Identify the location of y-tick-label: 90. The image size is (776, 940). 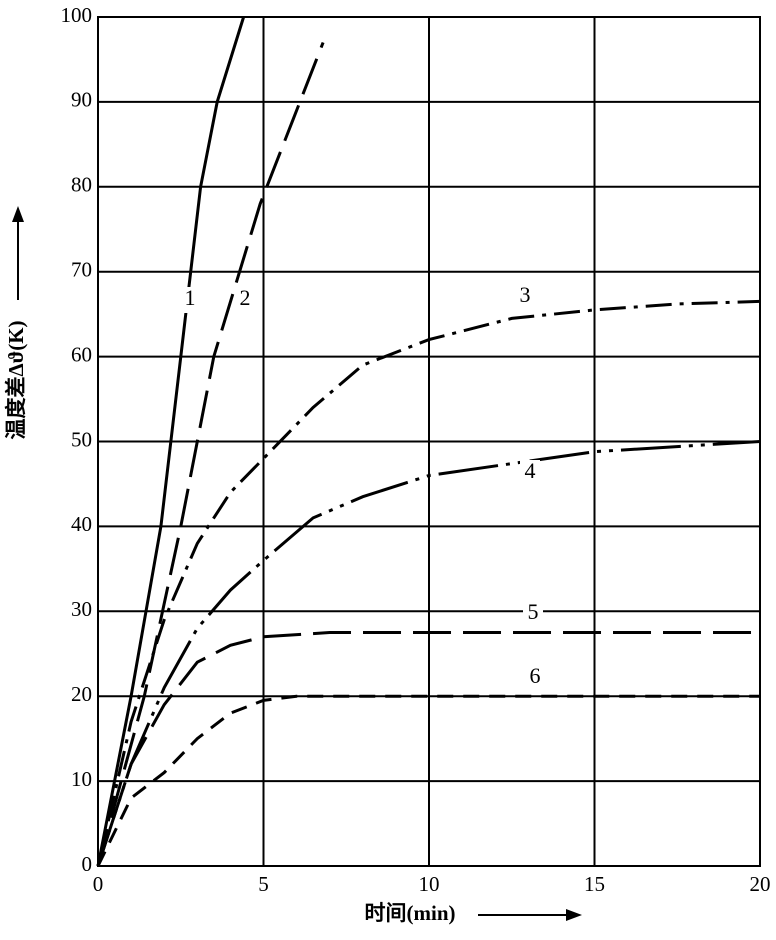
(81, 100).